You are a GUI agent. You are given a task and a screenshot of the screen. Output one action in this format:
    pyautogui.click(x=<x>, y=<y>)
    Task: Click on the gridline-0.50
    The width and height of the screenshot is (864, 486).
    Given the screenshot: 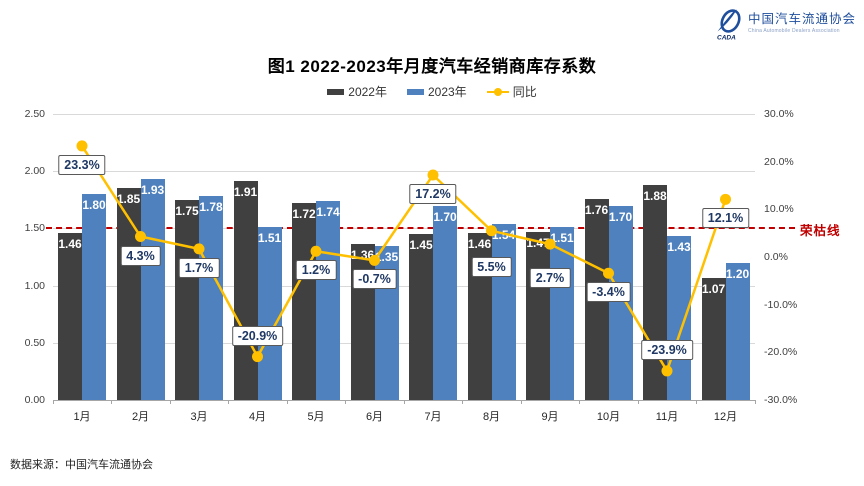 What is the action you would take?
    pyautogui.click(x=403, y=343)
    